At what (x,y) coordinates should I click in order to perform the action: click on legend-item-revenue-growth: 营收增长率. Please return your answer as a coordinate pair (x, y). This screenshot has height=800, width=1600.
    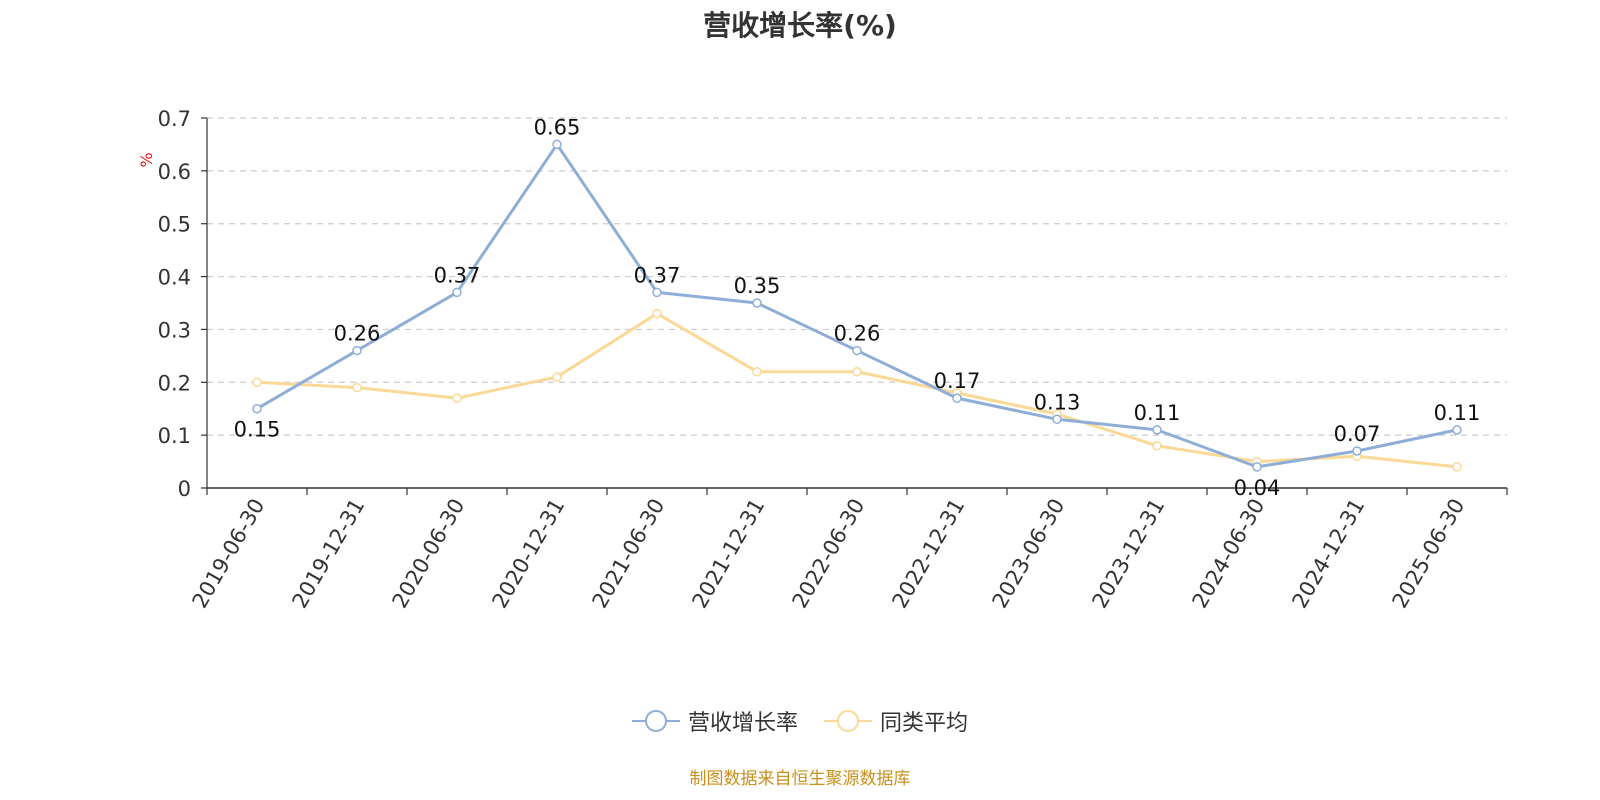
    Looking at the image, I should click on (714, 721).